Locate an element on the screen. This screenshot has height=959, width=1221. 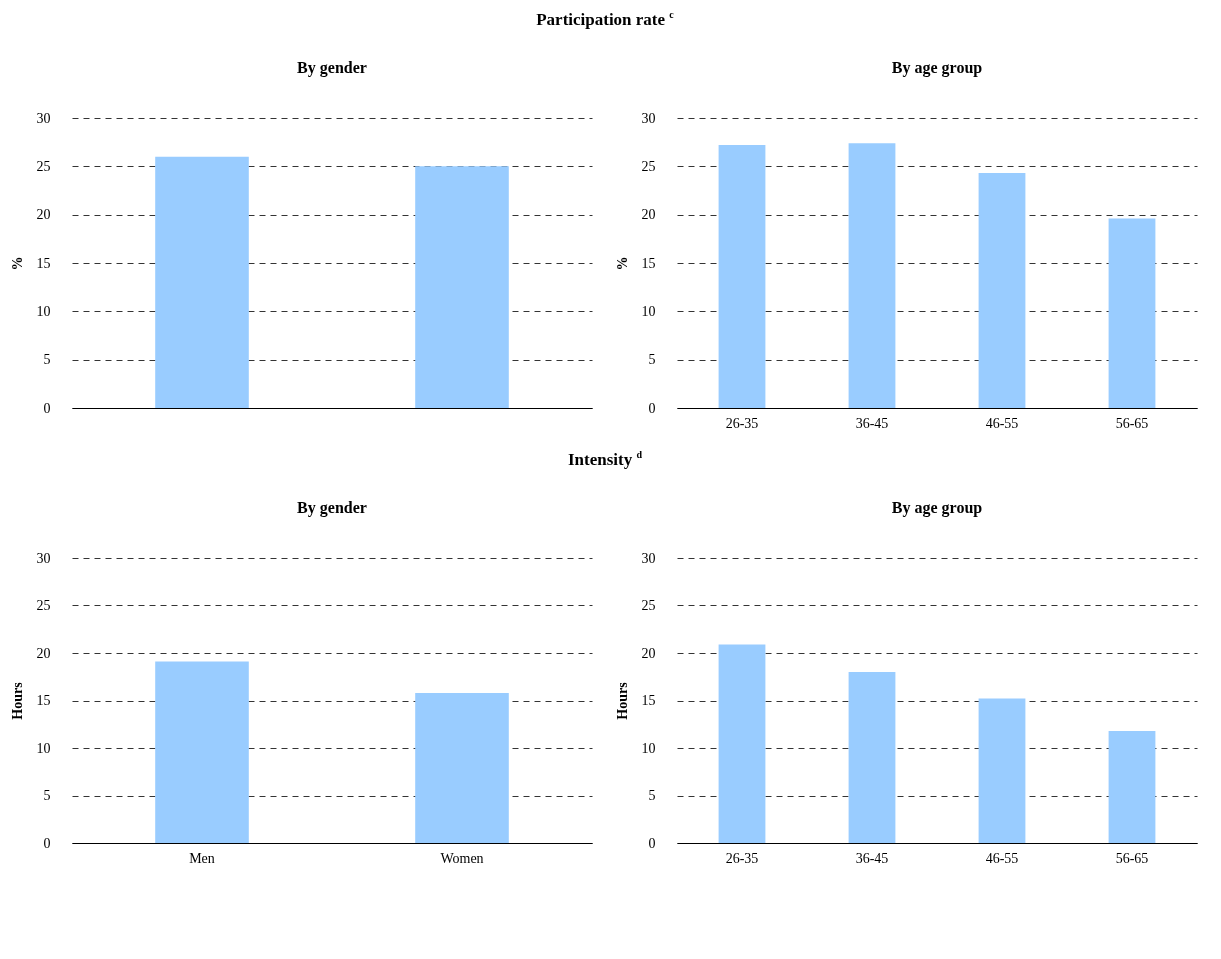
text: Intensity $^{d}$ is located at coordinates (604, 459).